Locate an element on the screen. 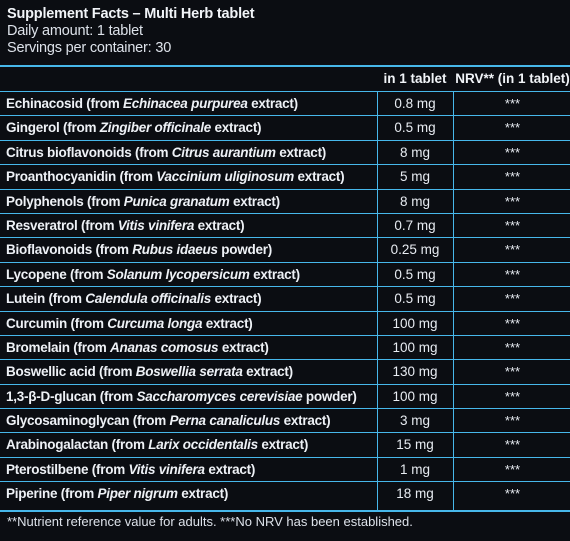 The height and width of the screenshot is (541, 570). amount-per-tablet: 3 mg is located at coordinates (414, 421).